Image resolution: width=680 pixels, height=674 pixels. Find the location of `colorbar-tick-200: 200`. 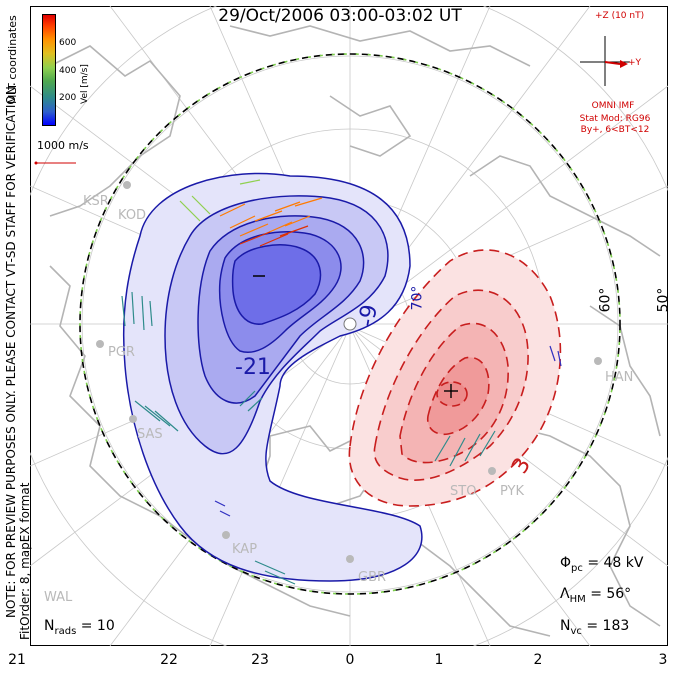

colorbar-tick-200: 200 is located at coordinates (68, 98).